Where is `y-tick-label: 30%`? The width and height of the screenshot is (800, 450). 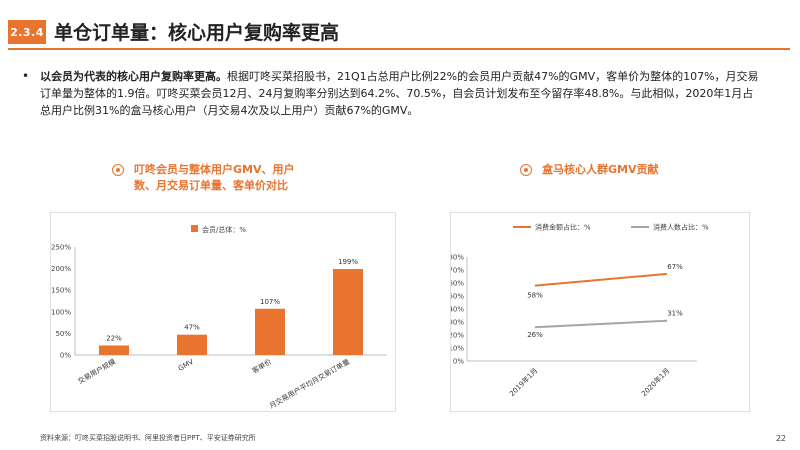 y-tick-label: 30% is located at coordinates (457, 323).